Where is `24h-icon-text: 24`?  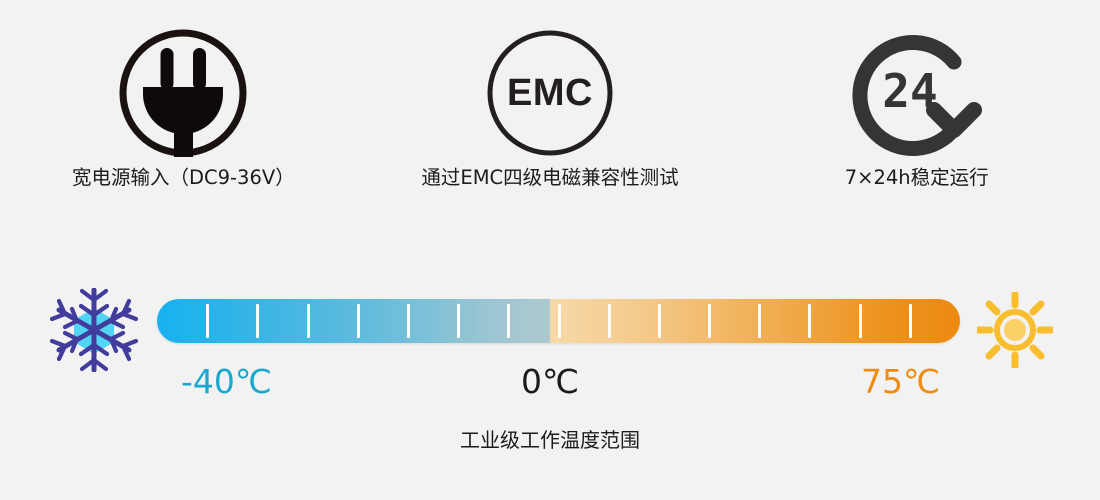 24h-icon-text: 24 is located at coordinates (909, 91).